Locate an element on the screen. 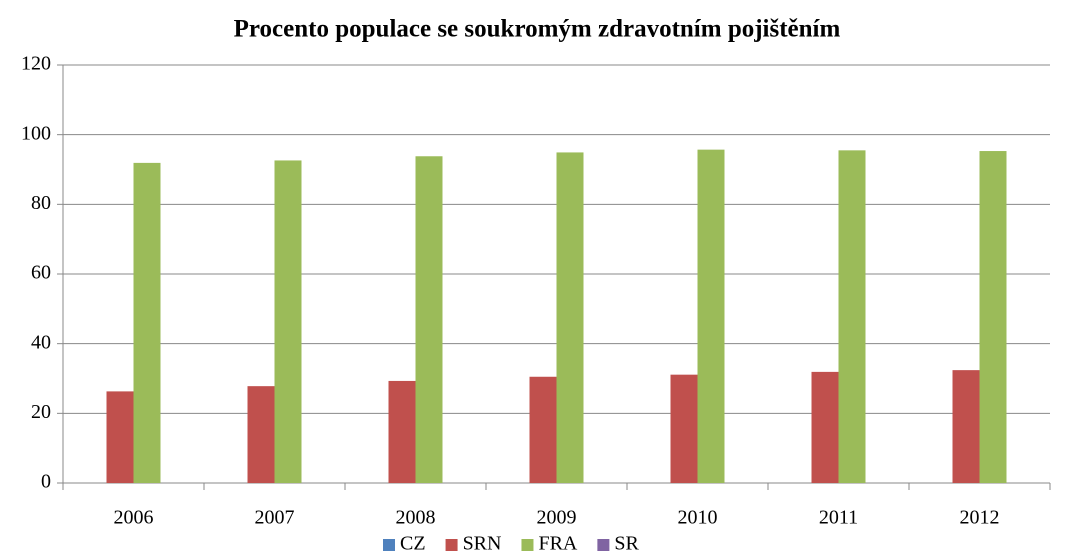  x-tick-label: 2010 is located at coordinates (698, 518).